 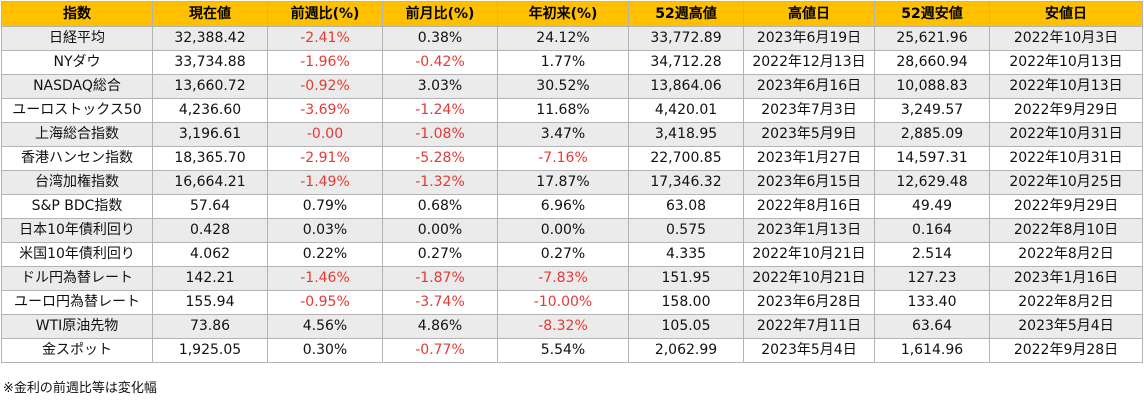 I want to click on value-cell: 0.68%, so click(x=440, y=206).